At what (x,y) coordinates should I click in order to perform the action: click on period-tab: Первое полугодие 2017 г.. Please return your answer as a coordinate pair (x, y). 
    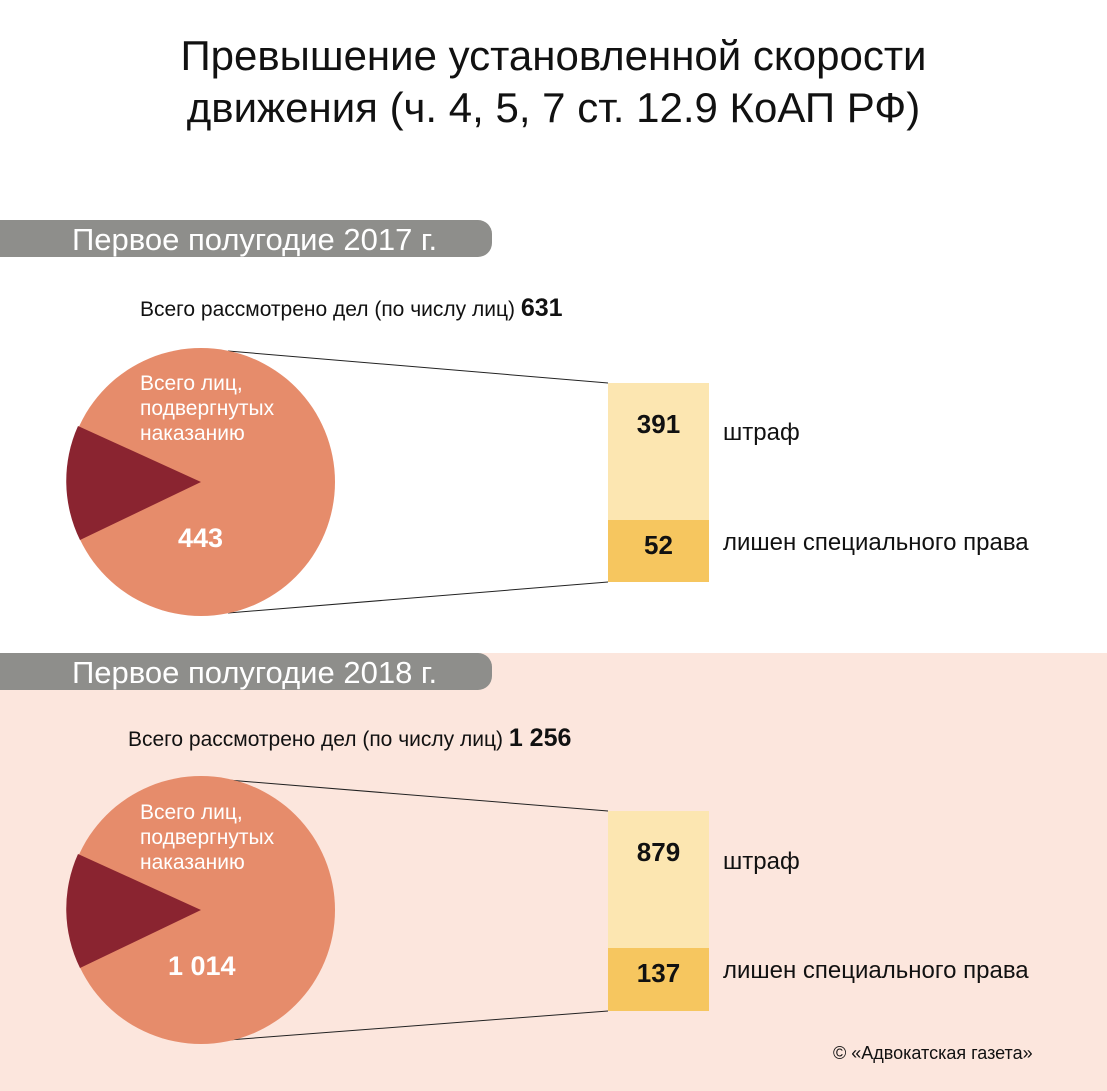
    Looking at the image, I should click on (246, 238).